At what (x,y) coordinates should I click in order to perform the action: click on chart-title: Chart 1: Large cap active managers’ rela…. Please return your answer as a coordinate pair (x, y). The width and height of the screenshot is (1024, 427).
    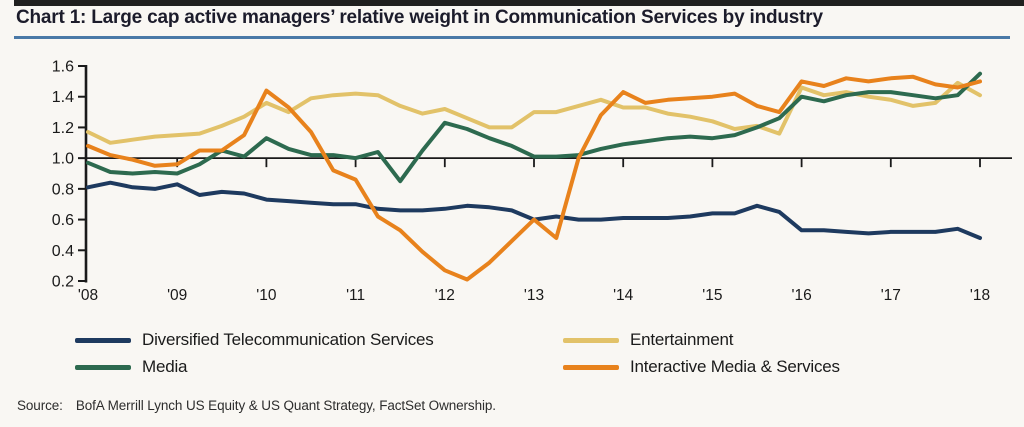
    Looking at the image, I should click on (419, 17).